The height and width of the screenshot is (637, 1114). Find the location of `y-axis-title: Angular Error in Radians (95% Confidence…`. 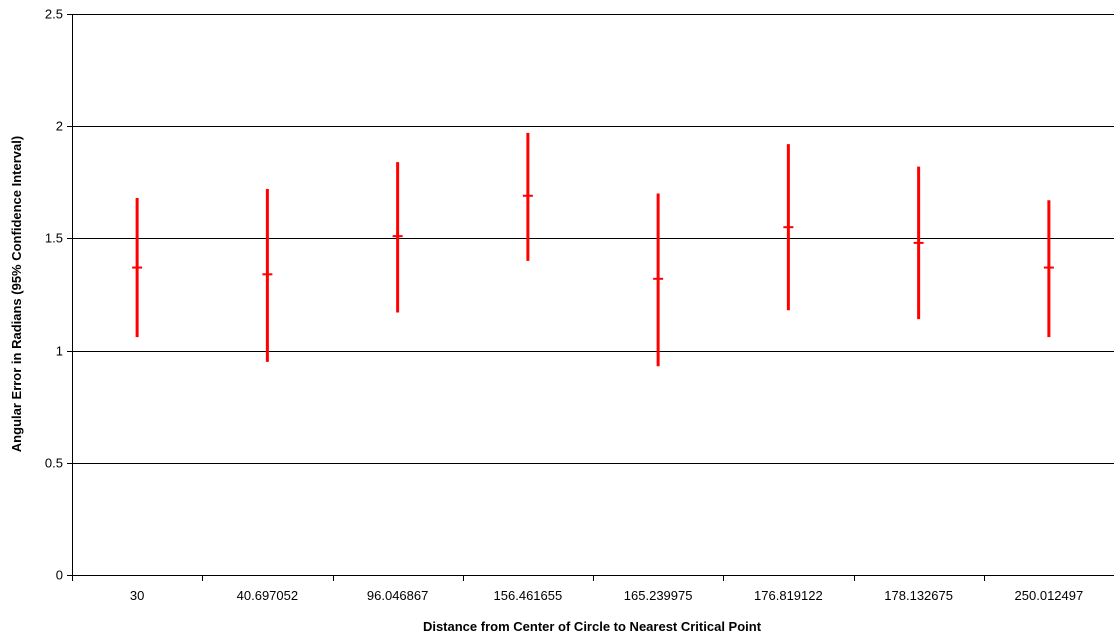

y-axis-title: Angular Error in Radians (95% Confidence… is located at coordinates (16, 294).